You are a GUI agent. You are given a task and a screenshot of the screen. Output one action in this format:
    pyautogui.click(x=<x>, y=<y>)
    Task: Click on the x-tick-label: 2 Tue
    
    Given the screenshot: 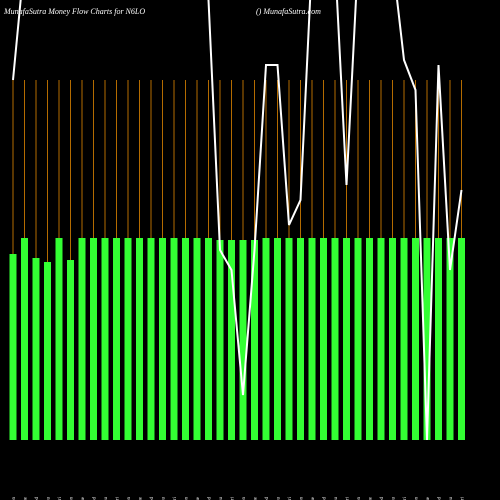 What is the action you would take?
    pyautogui.click(x=26, y=498)
    